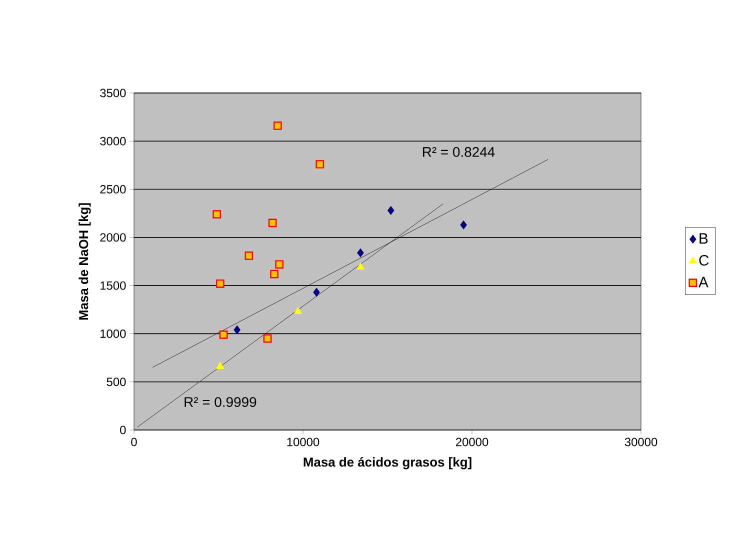 This screenshot has height=534, width=747. What do you see at coordinates (704, 238) in the screenshot?
I see `legend-label: B` at bounding box center [704, 238].